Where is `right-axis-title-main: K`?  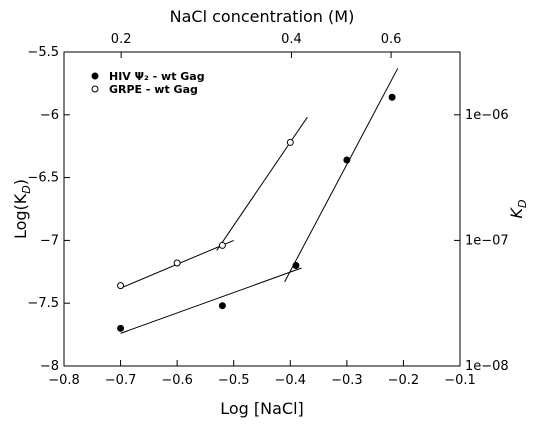
right-axis-title-main: K is located at coordinates (516, 212).